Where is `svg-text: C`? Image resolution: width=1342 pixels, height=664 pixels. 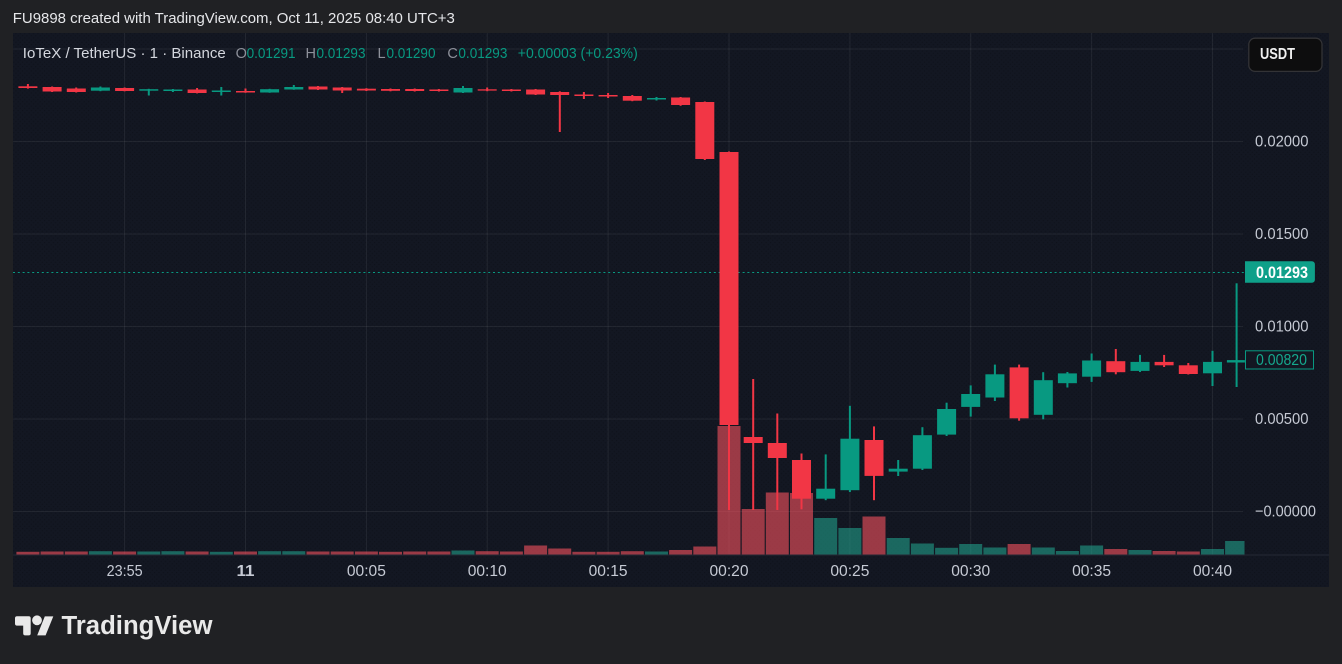 svg-text: C is located at coordinates (452, 54).